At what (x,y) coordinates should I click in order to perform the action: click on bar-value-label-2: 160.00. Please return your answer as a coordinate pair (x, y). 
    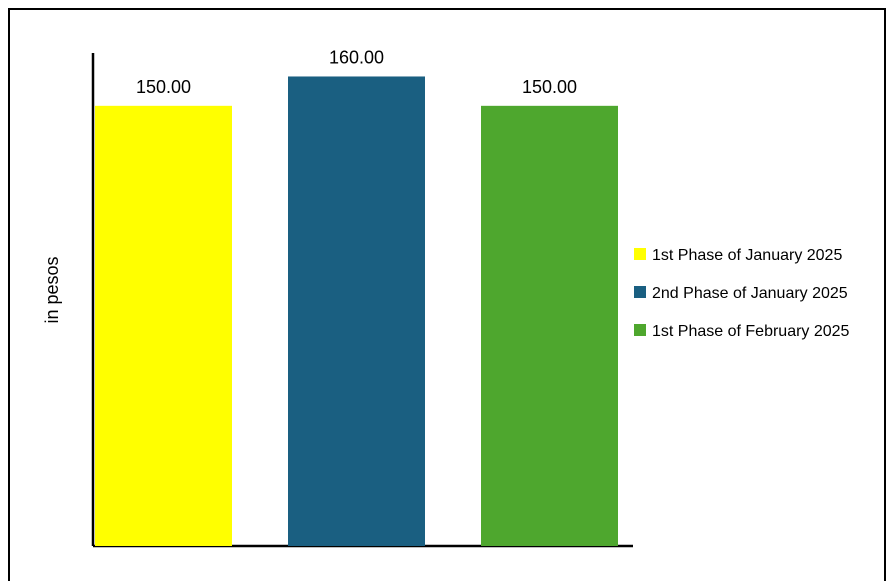
    Looking at the image, I should click on (356, 57).